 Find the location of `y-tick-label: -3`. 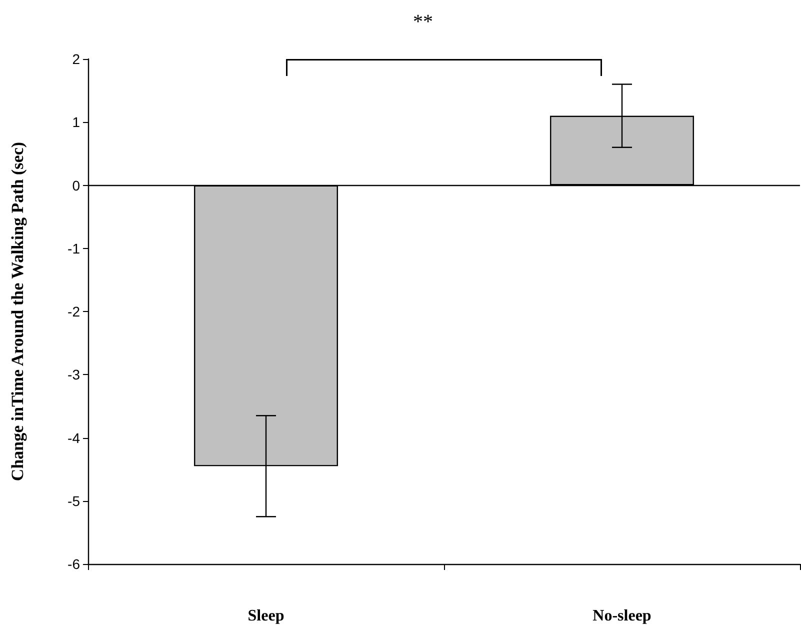

y-tick-label: -3 is located at coordinates (74, 374).